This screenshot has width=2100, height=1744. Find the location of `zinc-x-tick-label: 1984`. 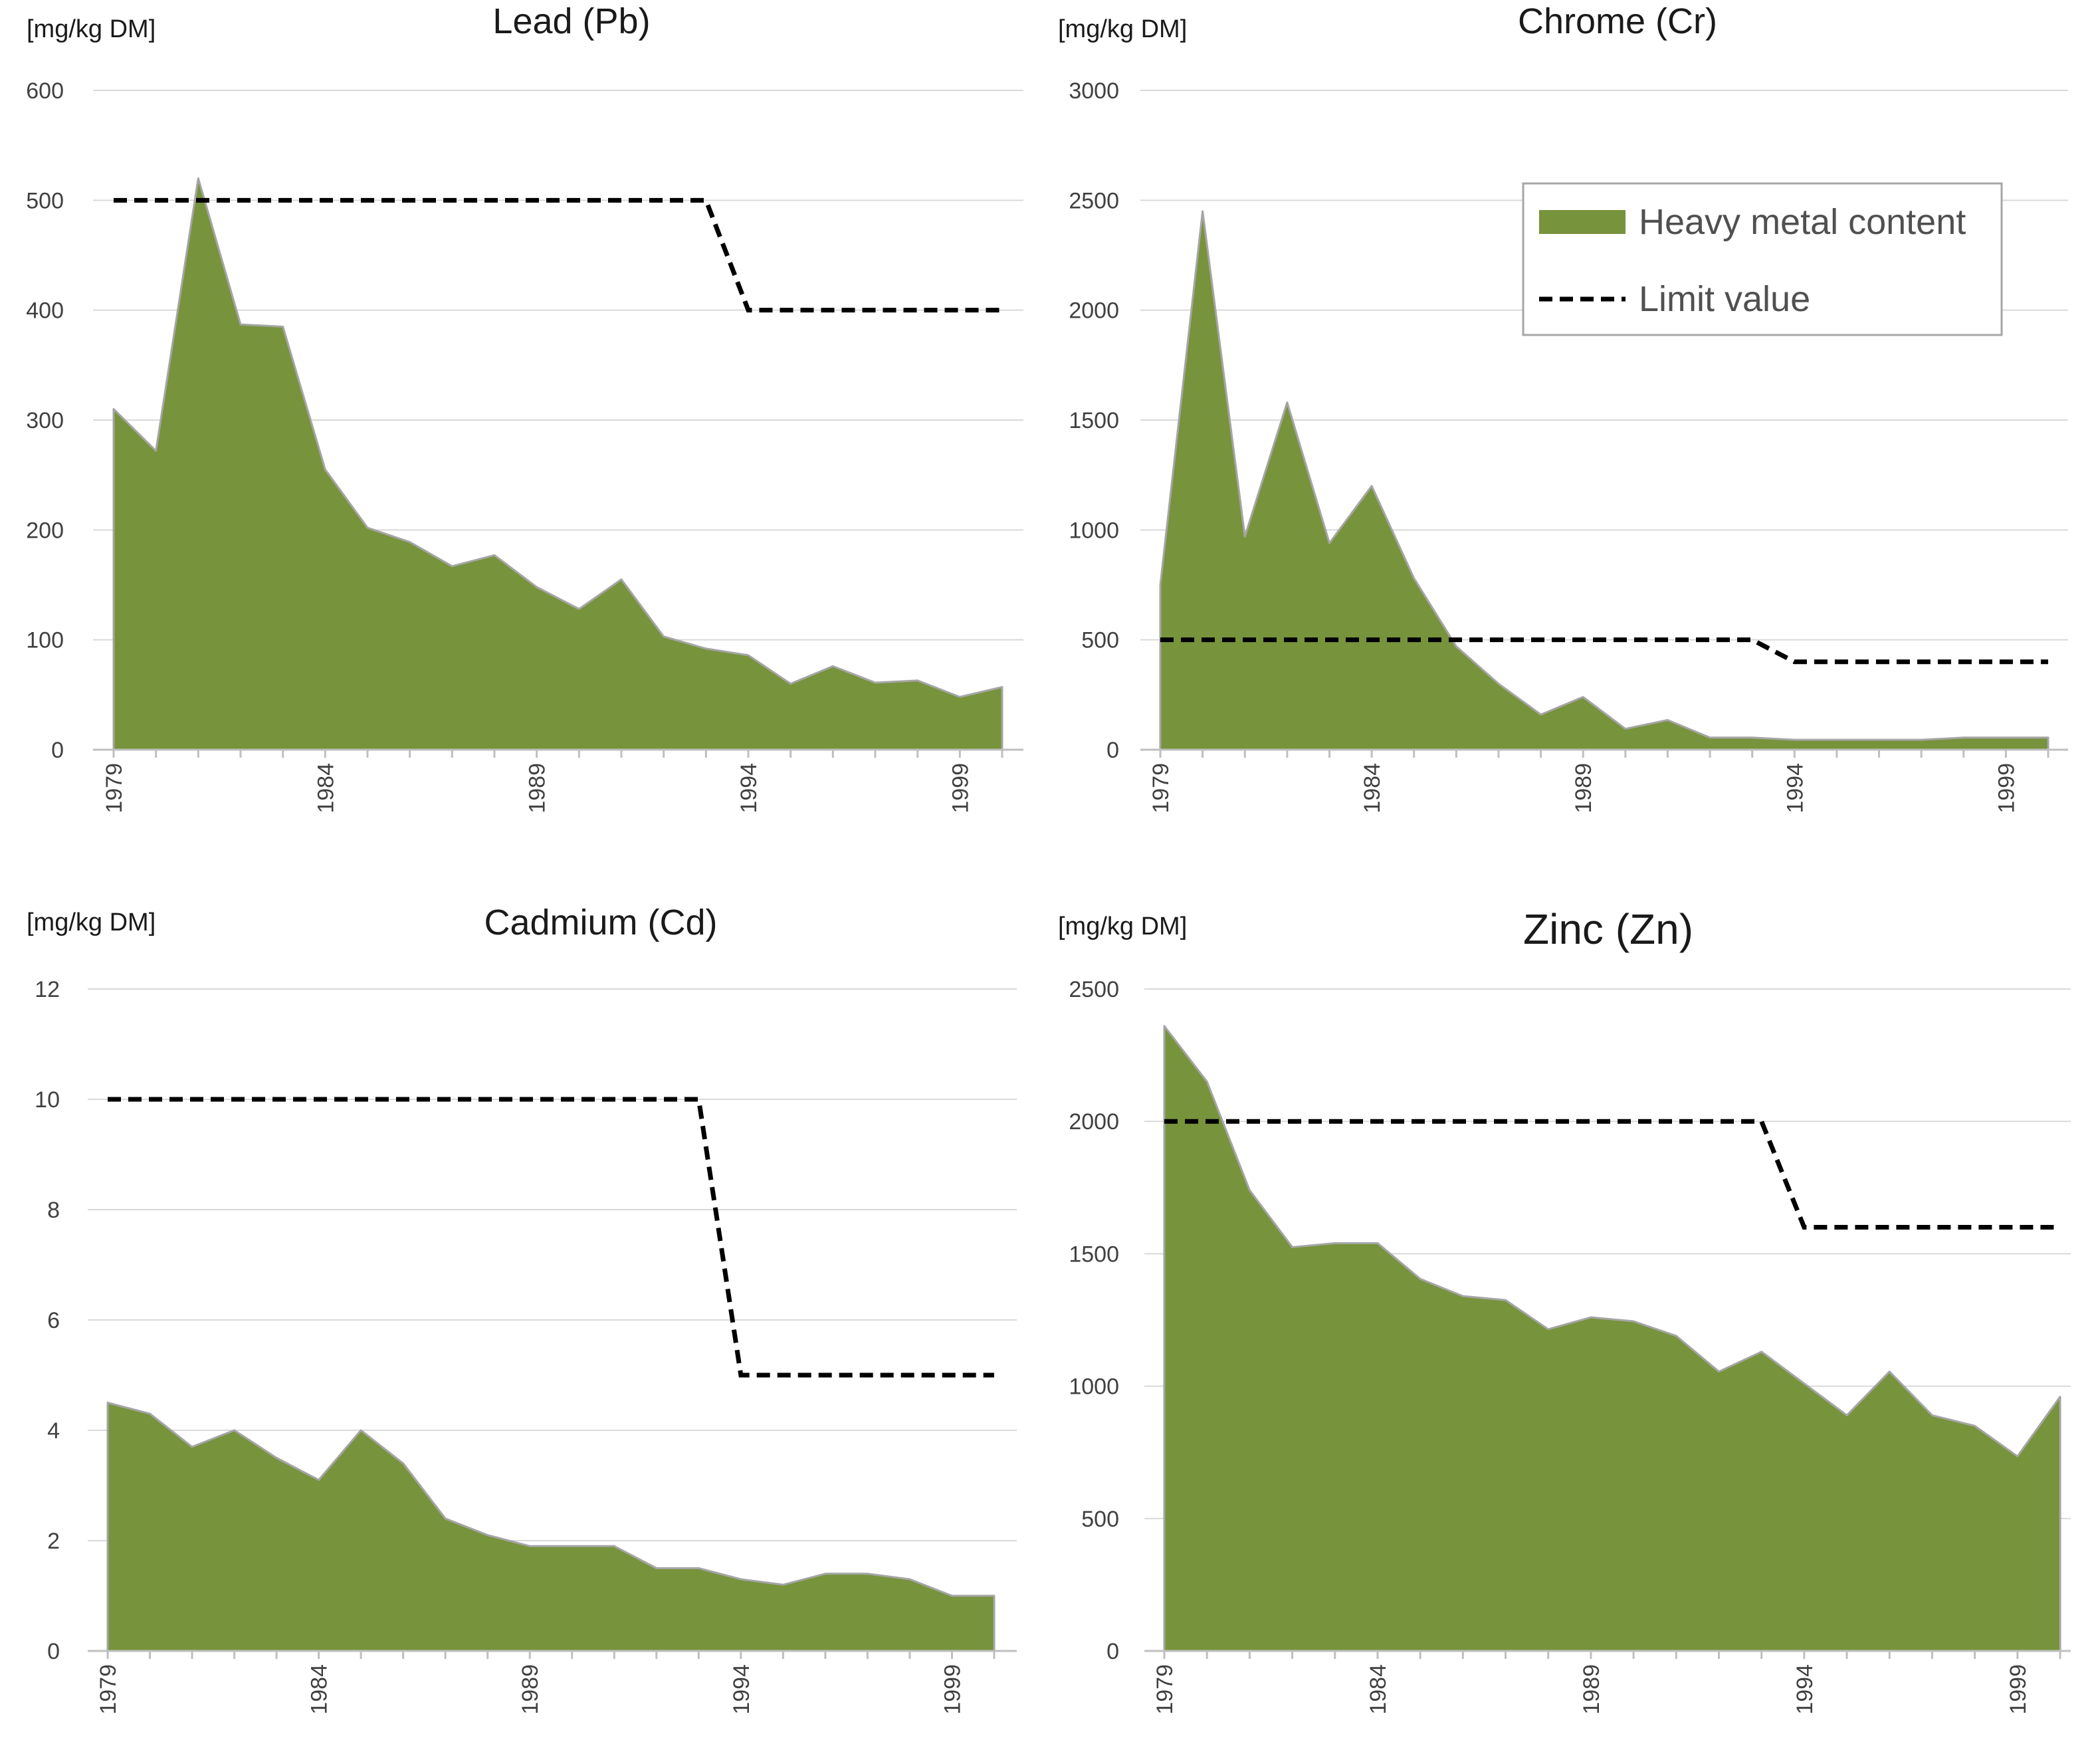

zinc-x-tick-label: 1984 is located at coordinates (1378, 1689).